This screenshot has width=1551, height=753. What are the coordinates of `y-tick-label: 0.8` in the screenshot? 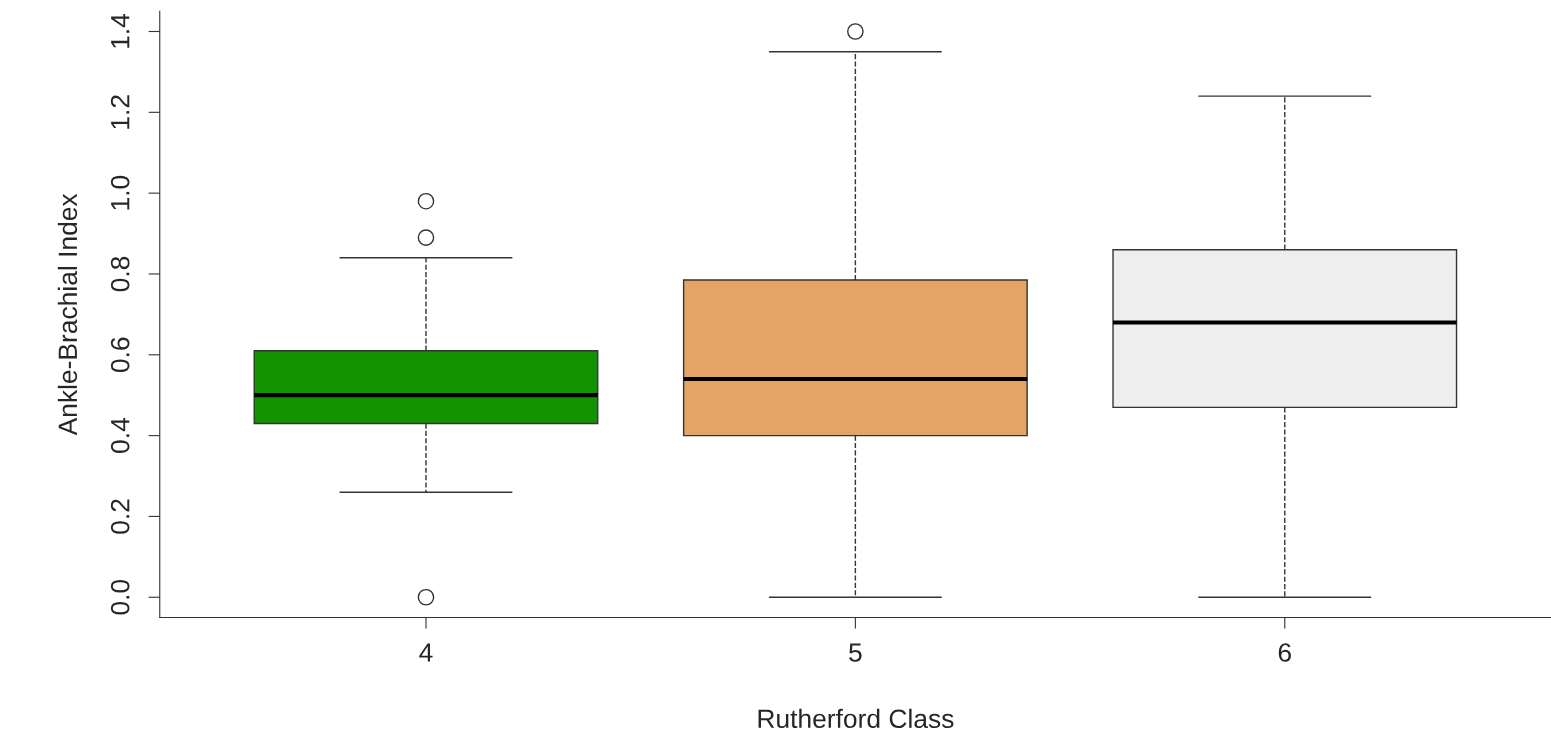 It's located at (120, 274).